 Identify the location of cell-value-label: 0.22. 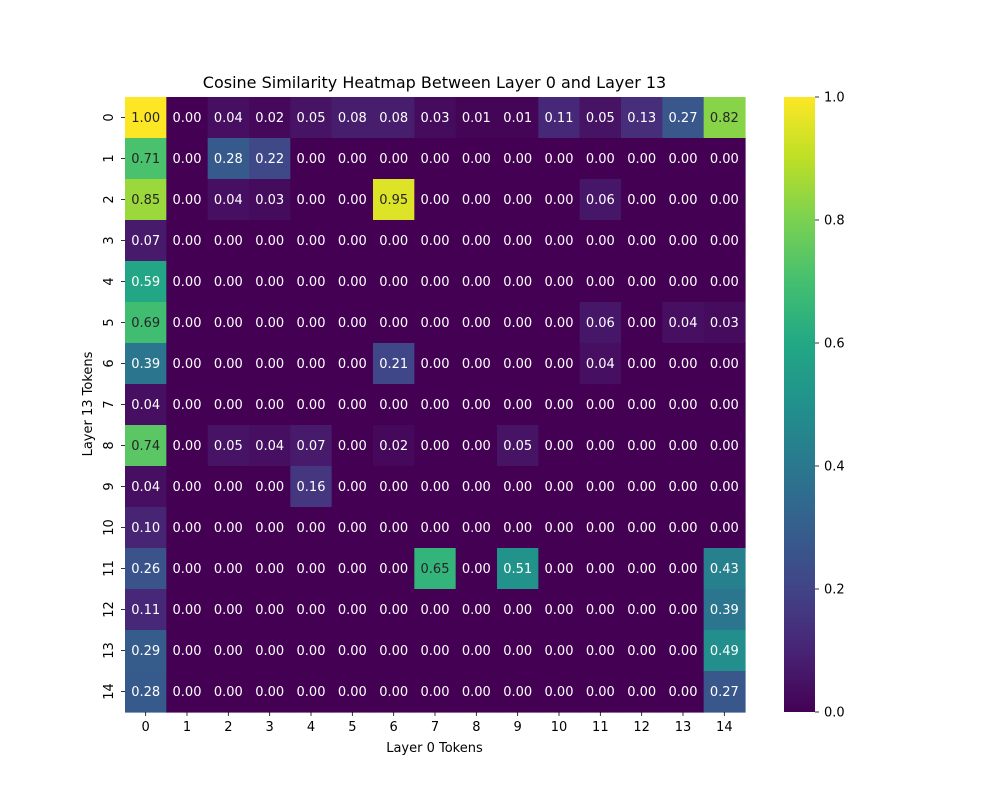
(269, 159).